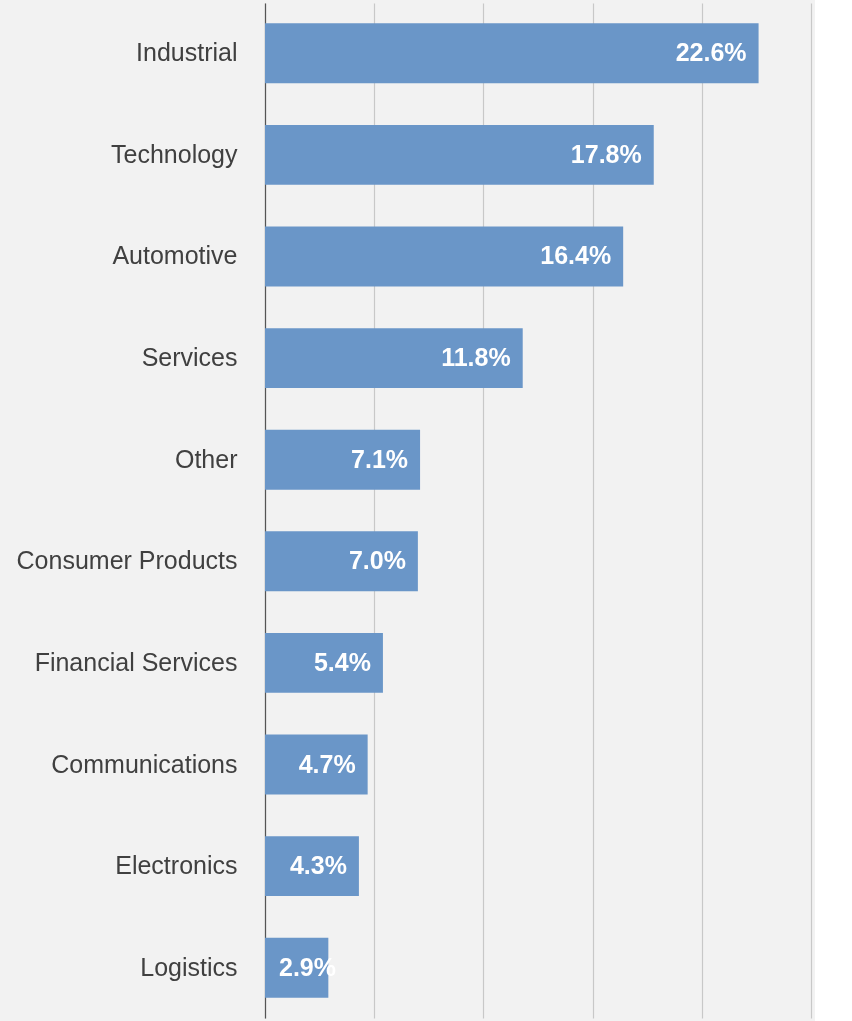 This screenshot has height=1021, width=852. What do you see at coordinates (342, 661) in the screenshot?
I see `data-label: 5.4%` at bounding box center [342, 661].